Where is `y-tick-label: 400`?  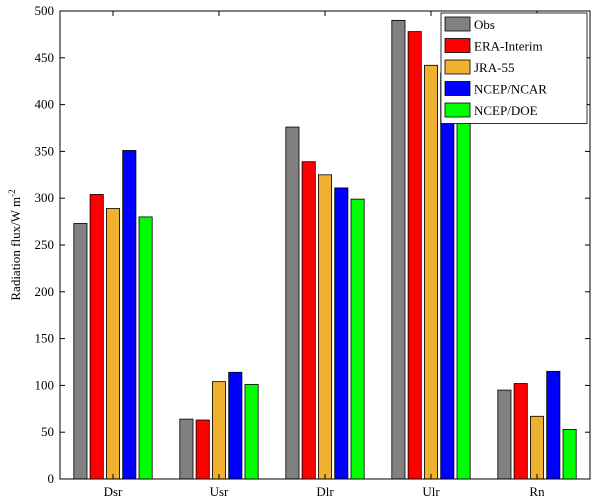
y-tick-label: 400 is located at coordinates (45, 104).